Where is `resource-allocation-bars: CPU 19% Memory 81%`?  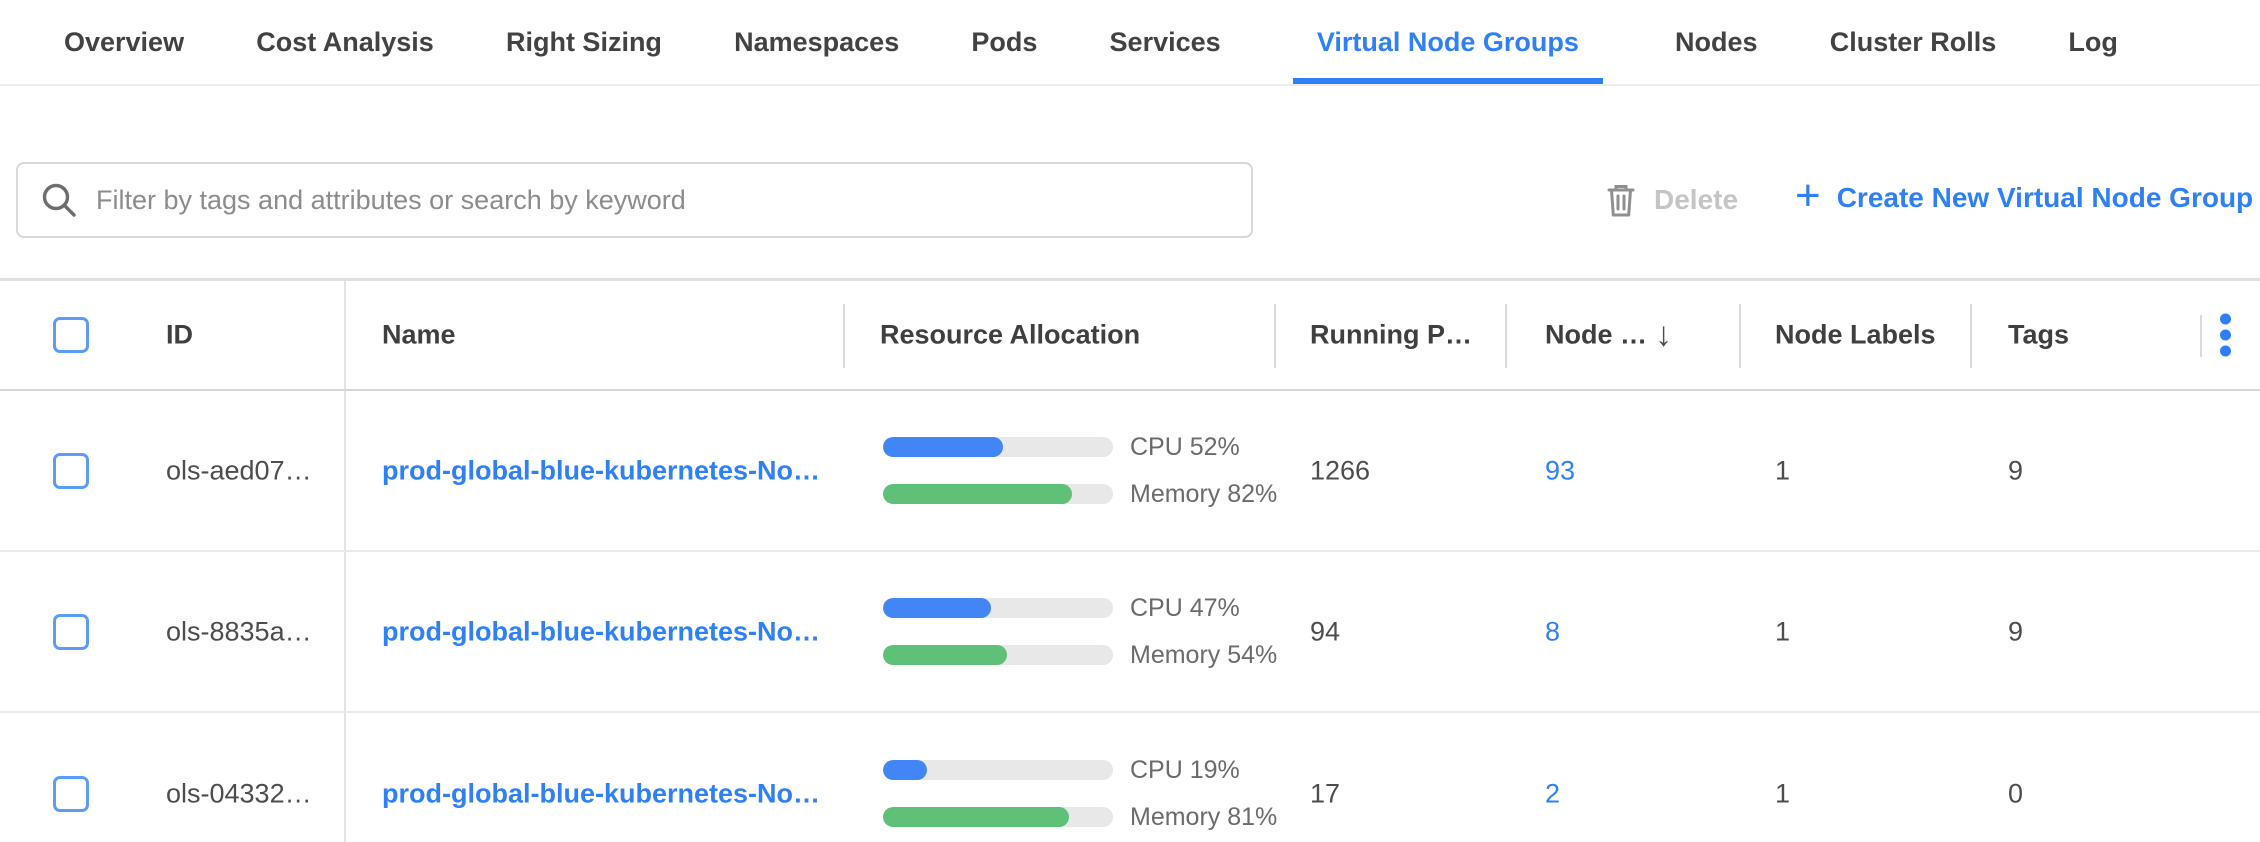
resource-allocation-bars: CPU 19% Memory 81% is located at coordinates (1080, 794).